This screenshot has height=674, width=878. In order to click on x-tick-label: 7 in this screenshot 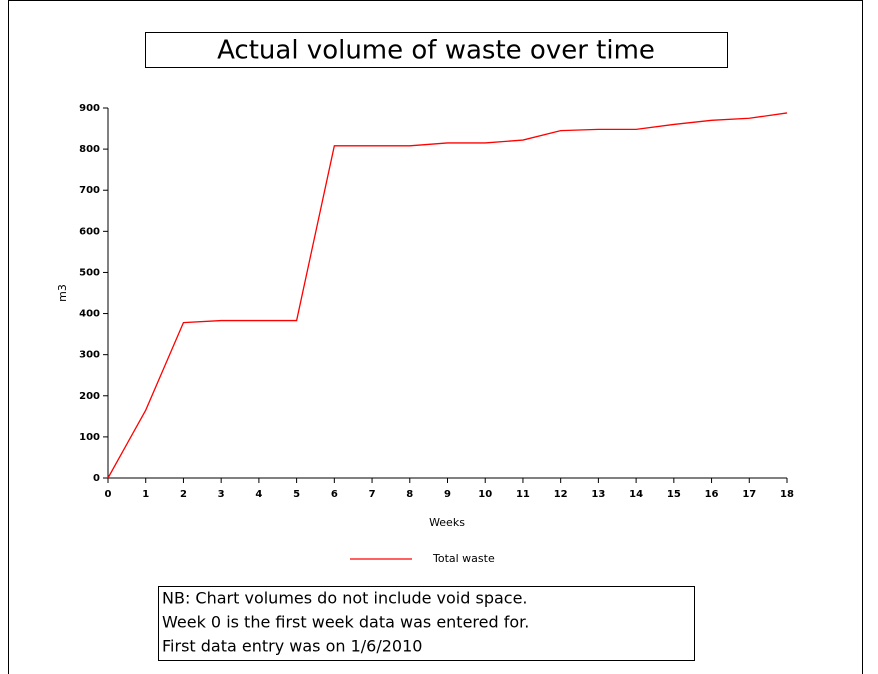, I will do `click(372, 494)`.